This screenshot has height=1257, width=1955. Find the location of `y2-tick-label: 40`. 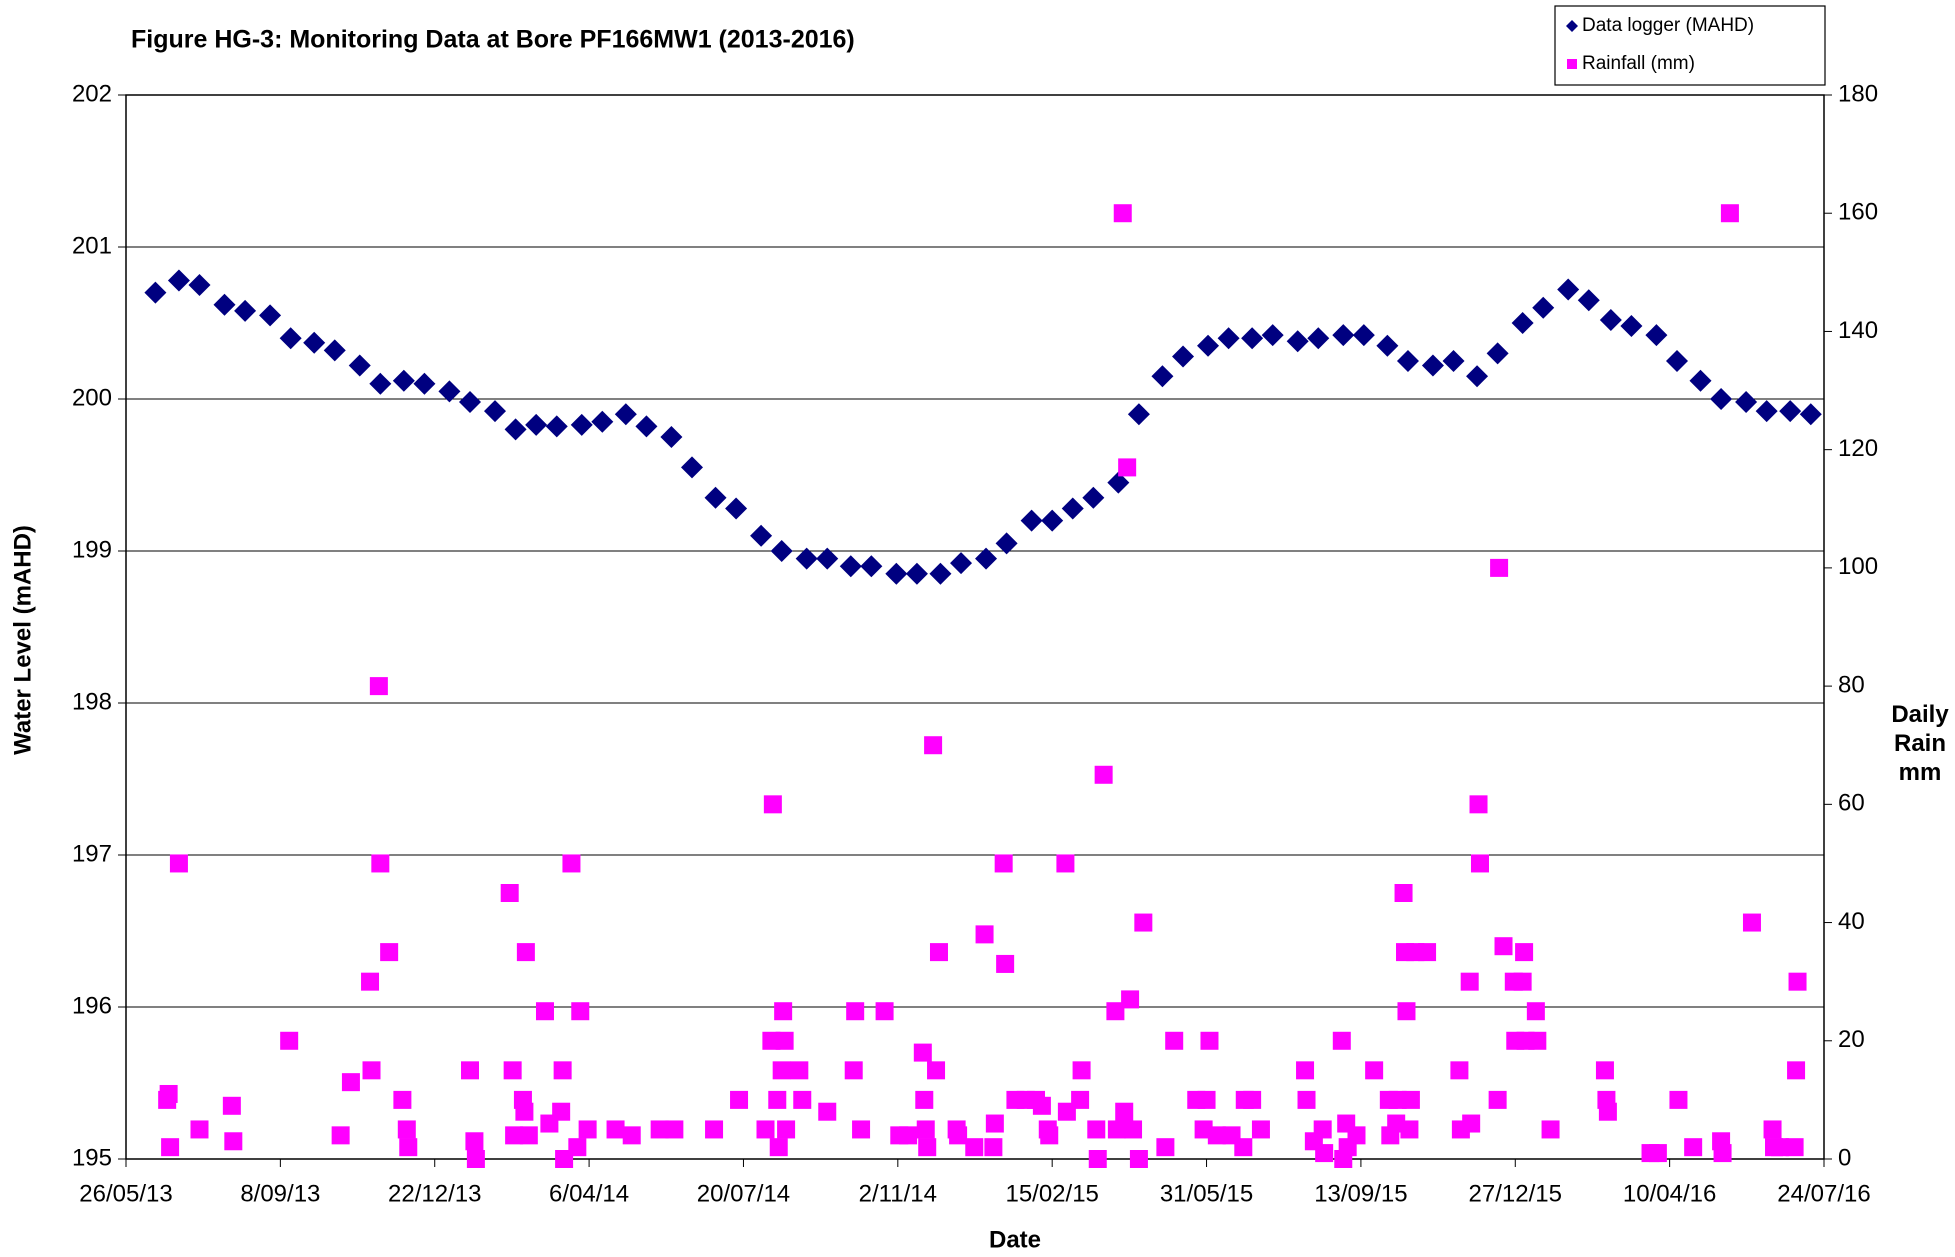

y2-tick-label: 40 is located at coordinates (1851, 921).